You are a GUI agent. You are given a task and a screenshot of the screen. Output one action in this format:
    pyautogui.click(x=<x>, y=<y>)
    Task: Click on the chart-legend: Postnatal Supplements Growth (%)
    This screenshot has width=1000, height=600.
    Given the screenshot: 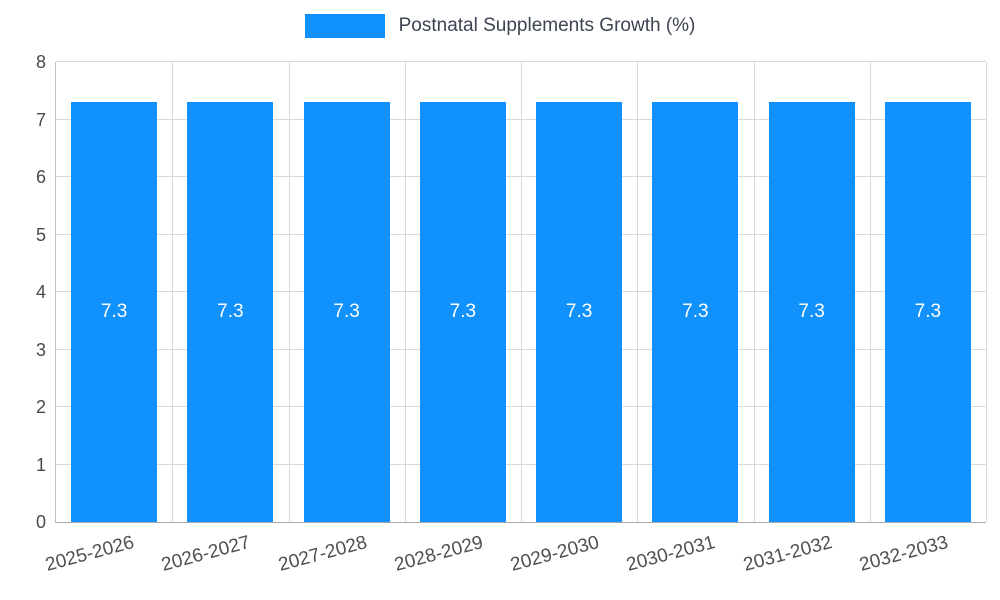 What is the action you would take?
    pyautogui.click(x=500, y=26)
    